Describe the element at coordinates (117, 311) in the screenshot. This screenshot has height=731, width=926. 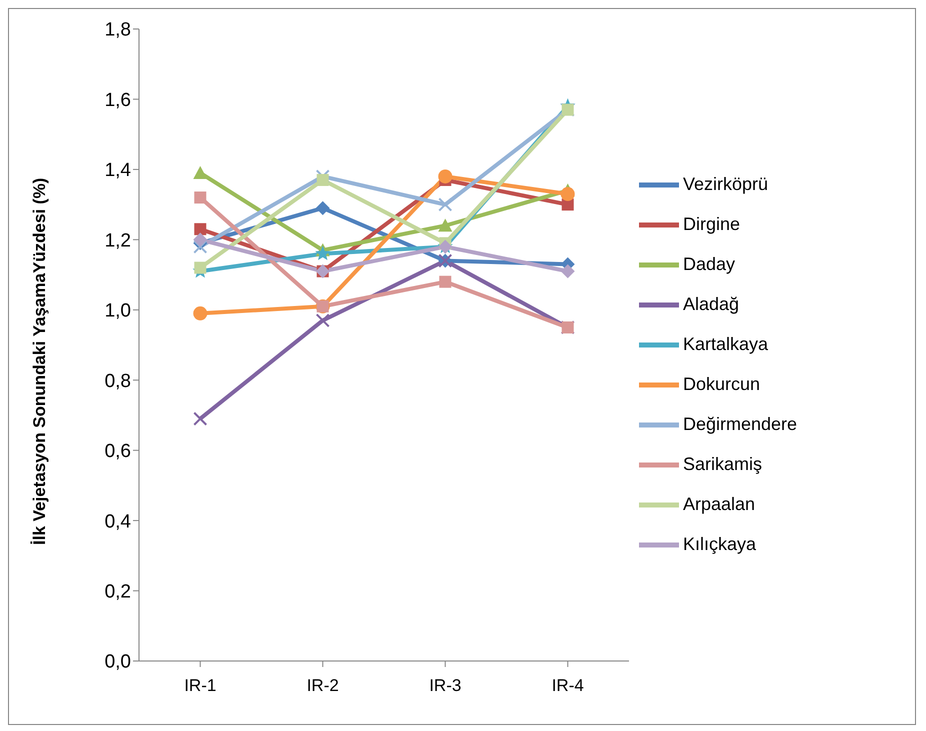
I see `y-tick-label: 1,0` at that location.